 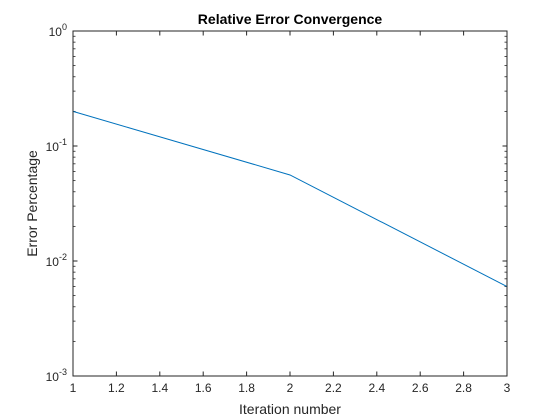 What do you see at coordinates (73, 388) in the screenshot?
I see `x-tick-label: 1` at bounding box center [73, 388].